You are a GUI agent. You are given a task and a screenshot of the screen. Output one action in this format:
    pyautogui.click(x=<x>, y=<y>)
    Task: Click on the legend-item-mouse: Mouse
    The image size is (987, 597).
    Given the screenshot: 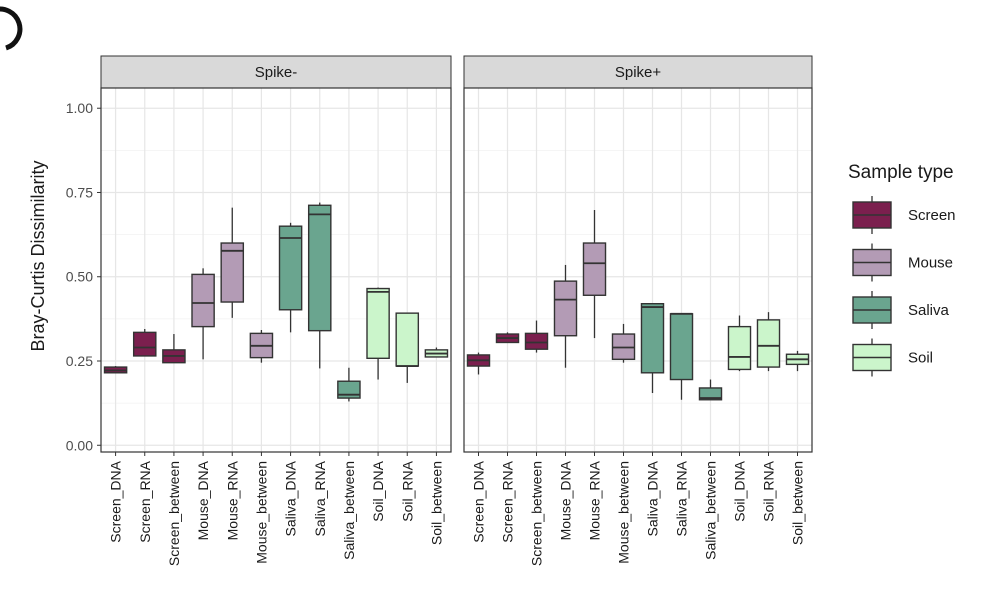 What is the action you would take?
    pyautogui.click(x=902, y=262)
    